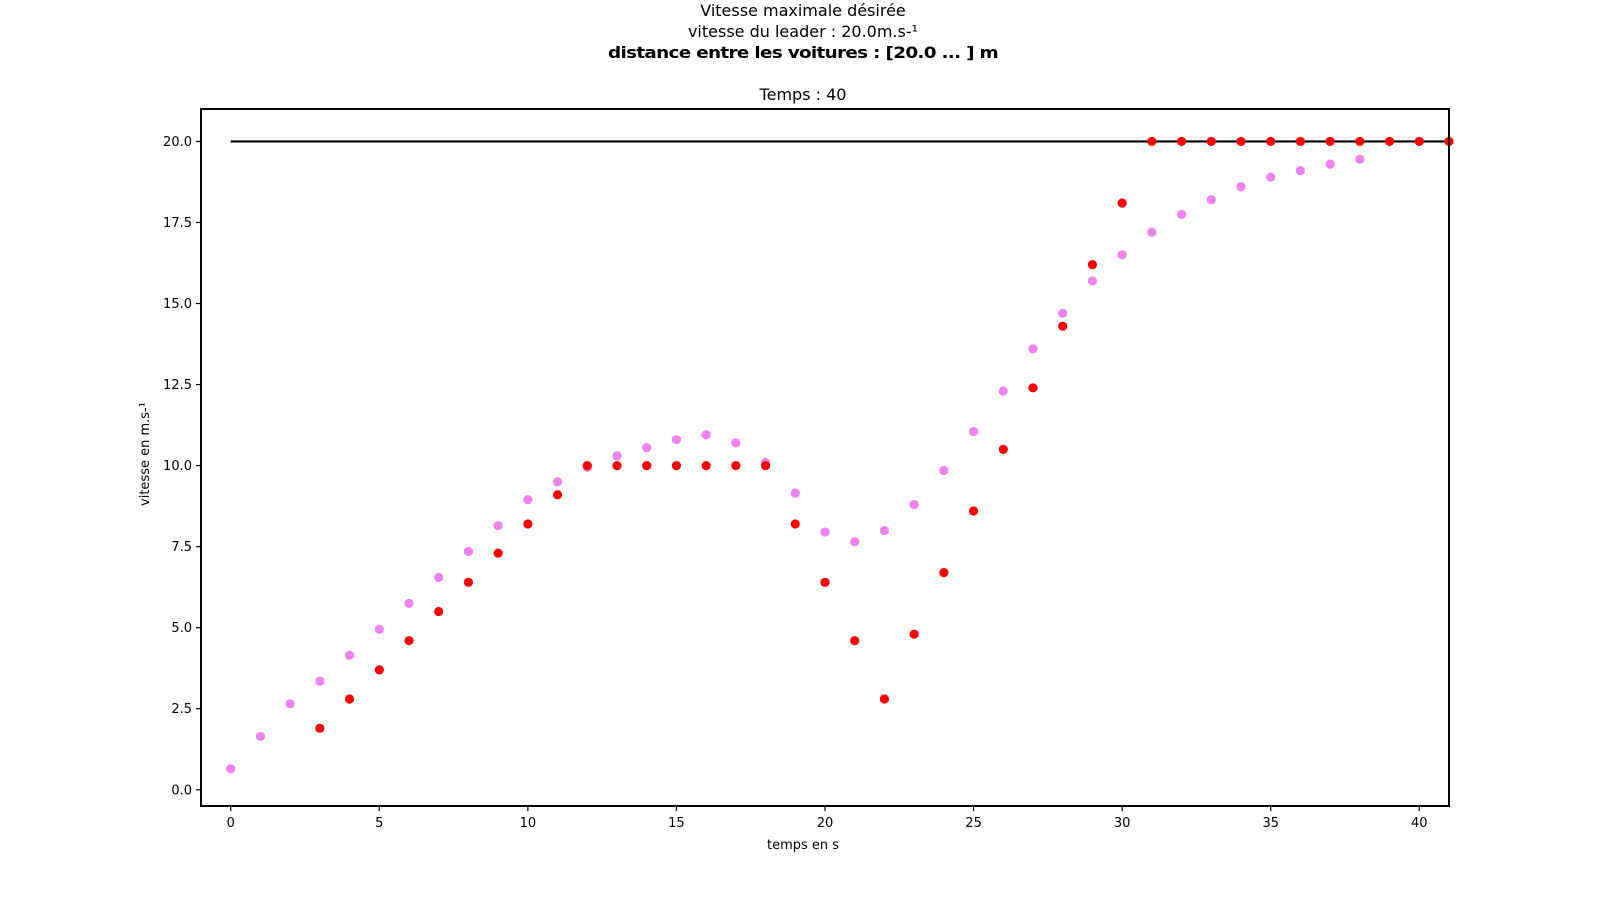 The width and height of the screenshot is (1600, 900). I want to click on y-tick-label: 12.5, so click(177, 385).